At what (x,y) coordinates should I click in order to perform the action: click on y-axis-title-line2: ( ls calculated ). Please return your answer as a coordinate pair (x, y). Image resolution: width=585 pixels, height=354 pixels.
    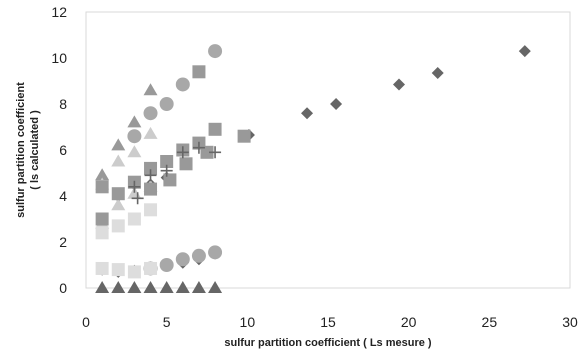
    Looking at the image, I should click on (35, 150).